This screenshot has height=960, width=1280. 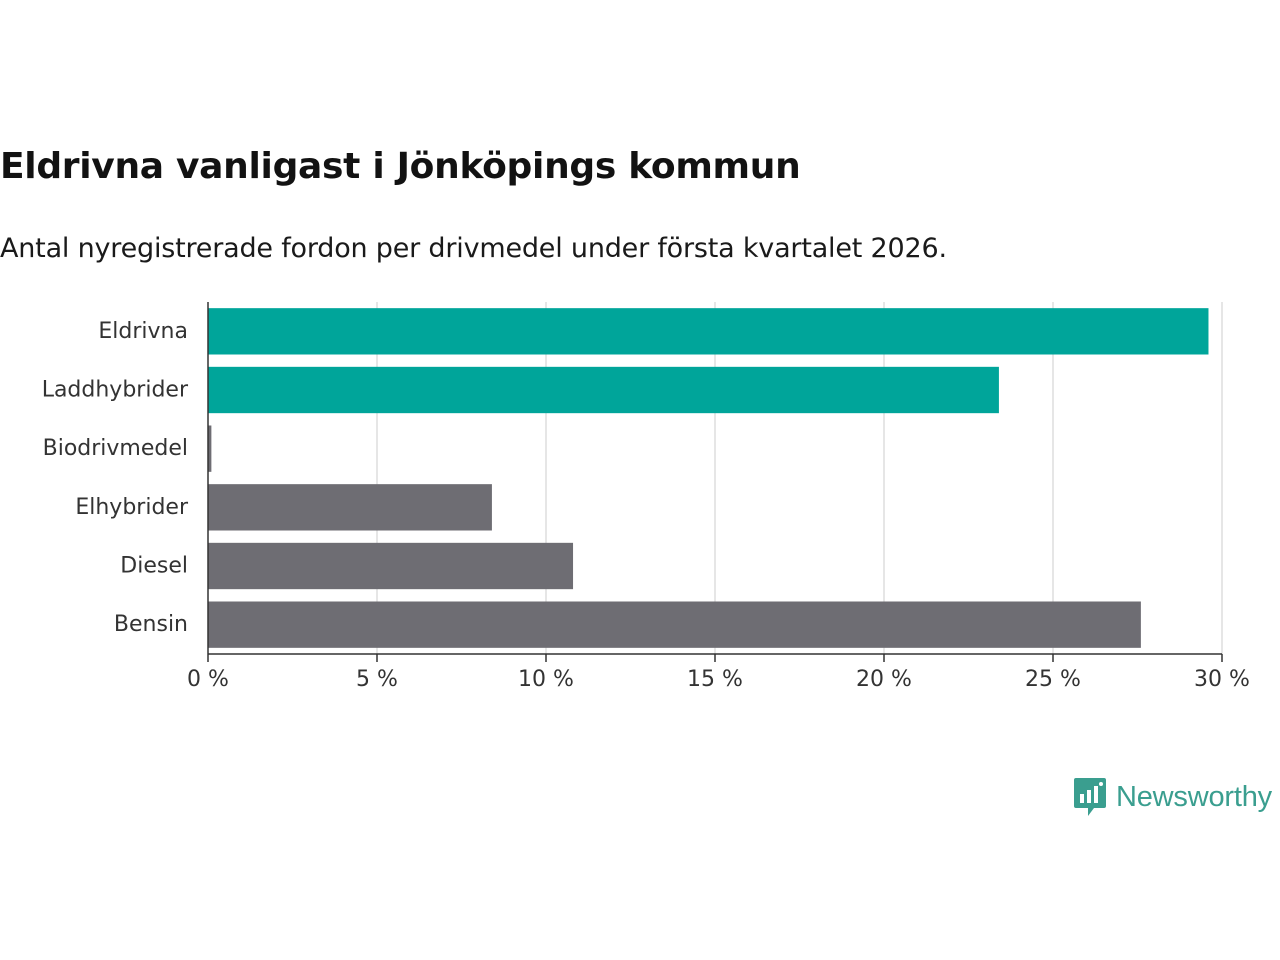 I want to click on x-tick-label: 25 %, so click(x=1053, y=679).